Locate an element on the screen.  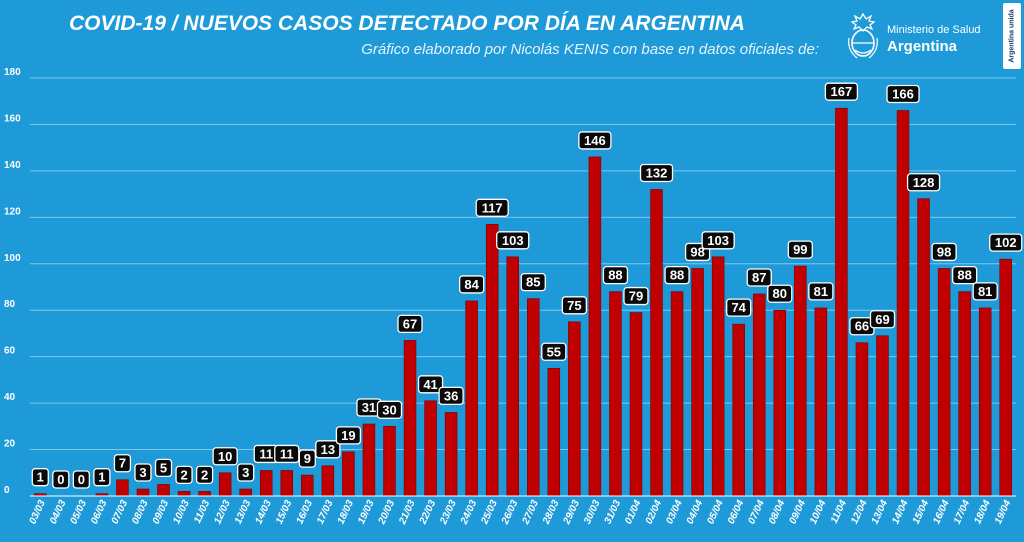
x-tick-label: 09/04 is located at coordinates (797, 512).